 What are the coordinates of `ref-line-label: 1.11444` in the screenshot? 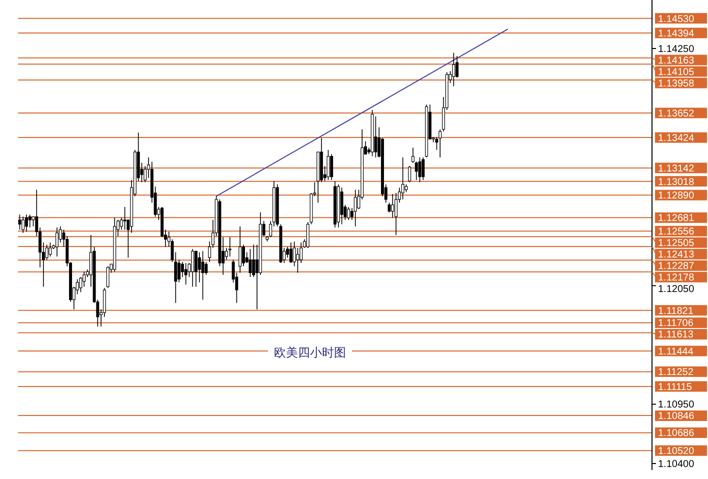 It's located at (676, 352).